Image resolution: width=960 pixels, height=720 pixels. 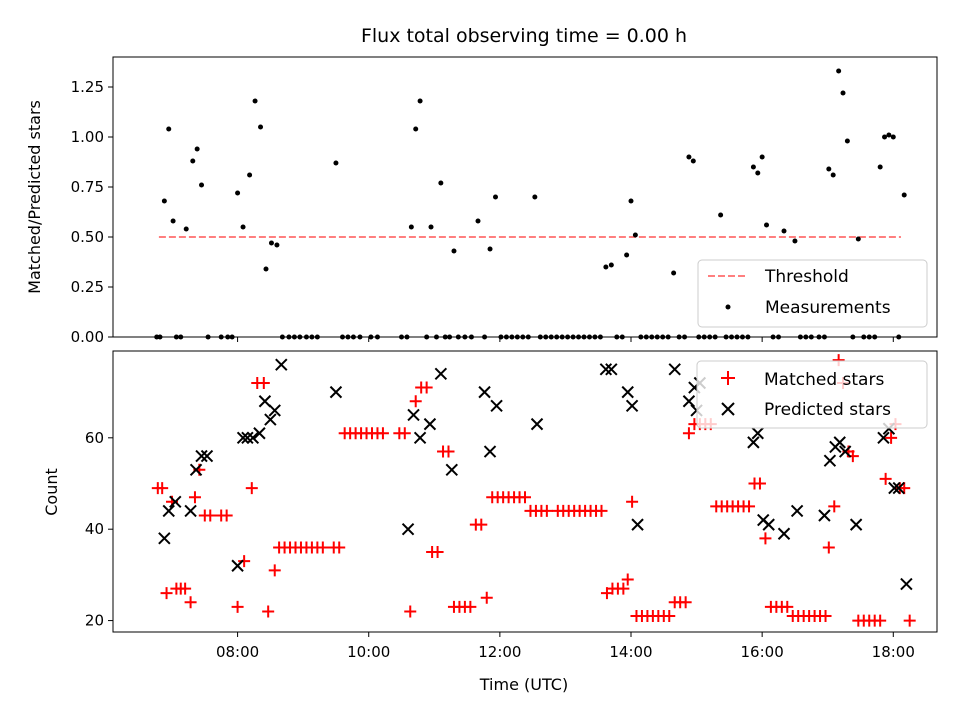 I want to click on bottom-ytick-label: 20, so click(x=94, y=621).